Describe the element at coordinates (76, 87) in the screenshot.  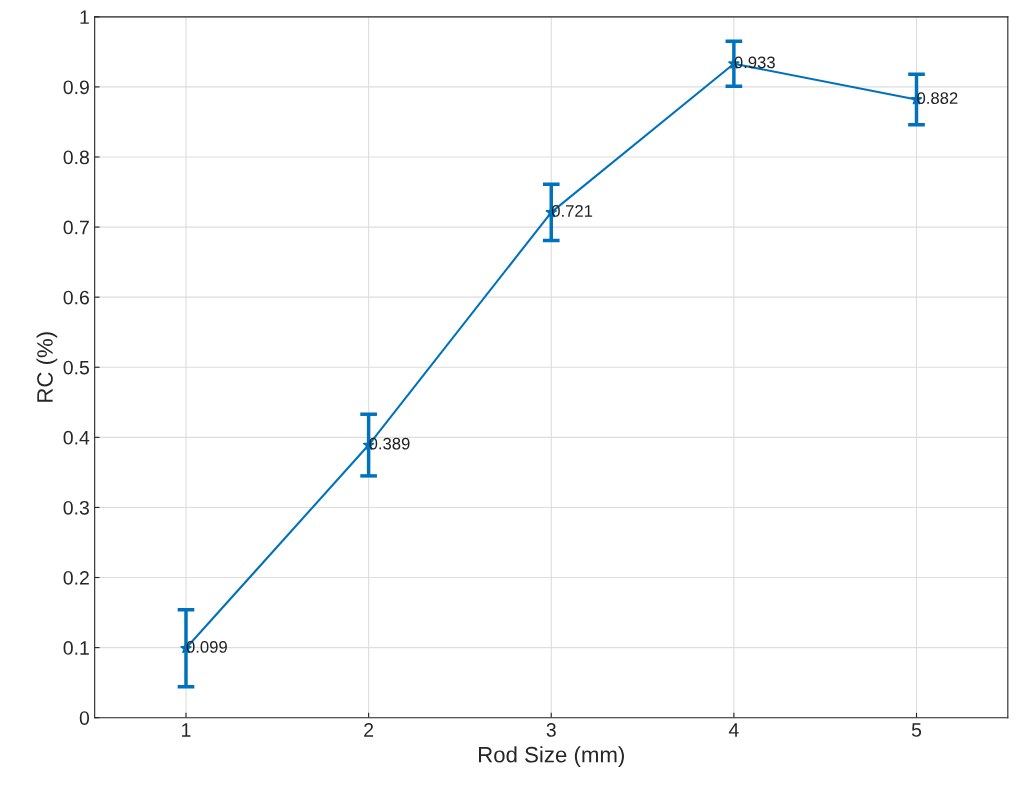
I see `y-tick-label: 0.9` at that location.